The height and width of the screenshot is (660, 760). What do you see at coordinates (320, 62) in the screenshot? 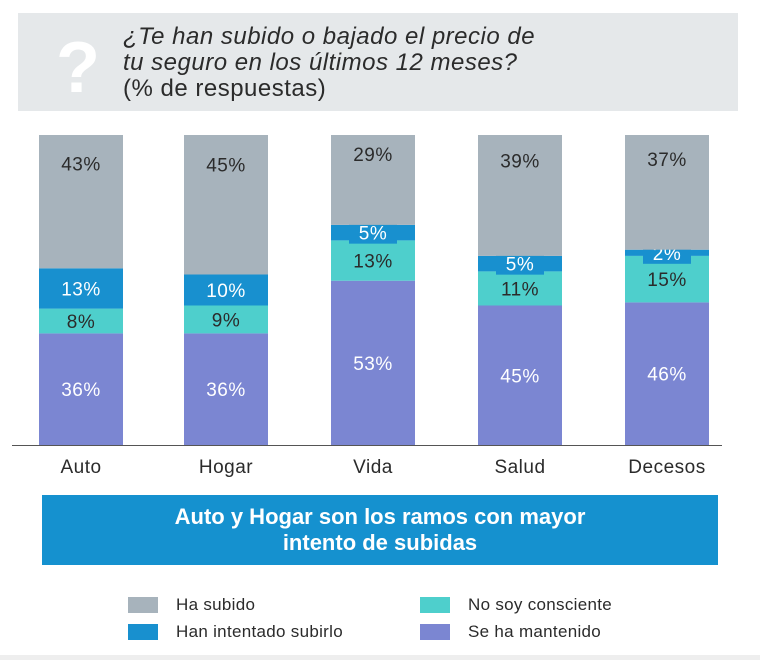
I see `question-line-2: tu seguro en los últimos 12 meses?` at bounding box center [320, 62].